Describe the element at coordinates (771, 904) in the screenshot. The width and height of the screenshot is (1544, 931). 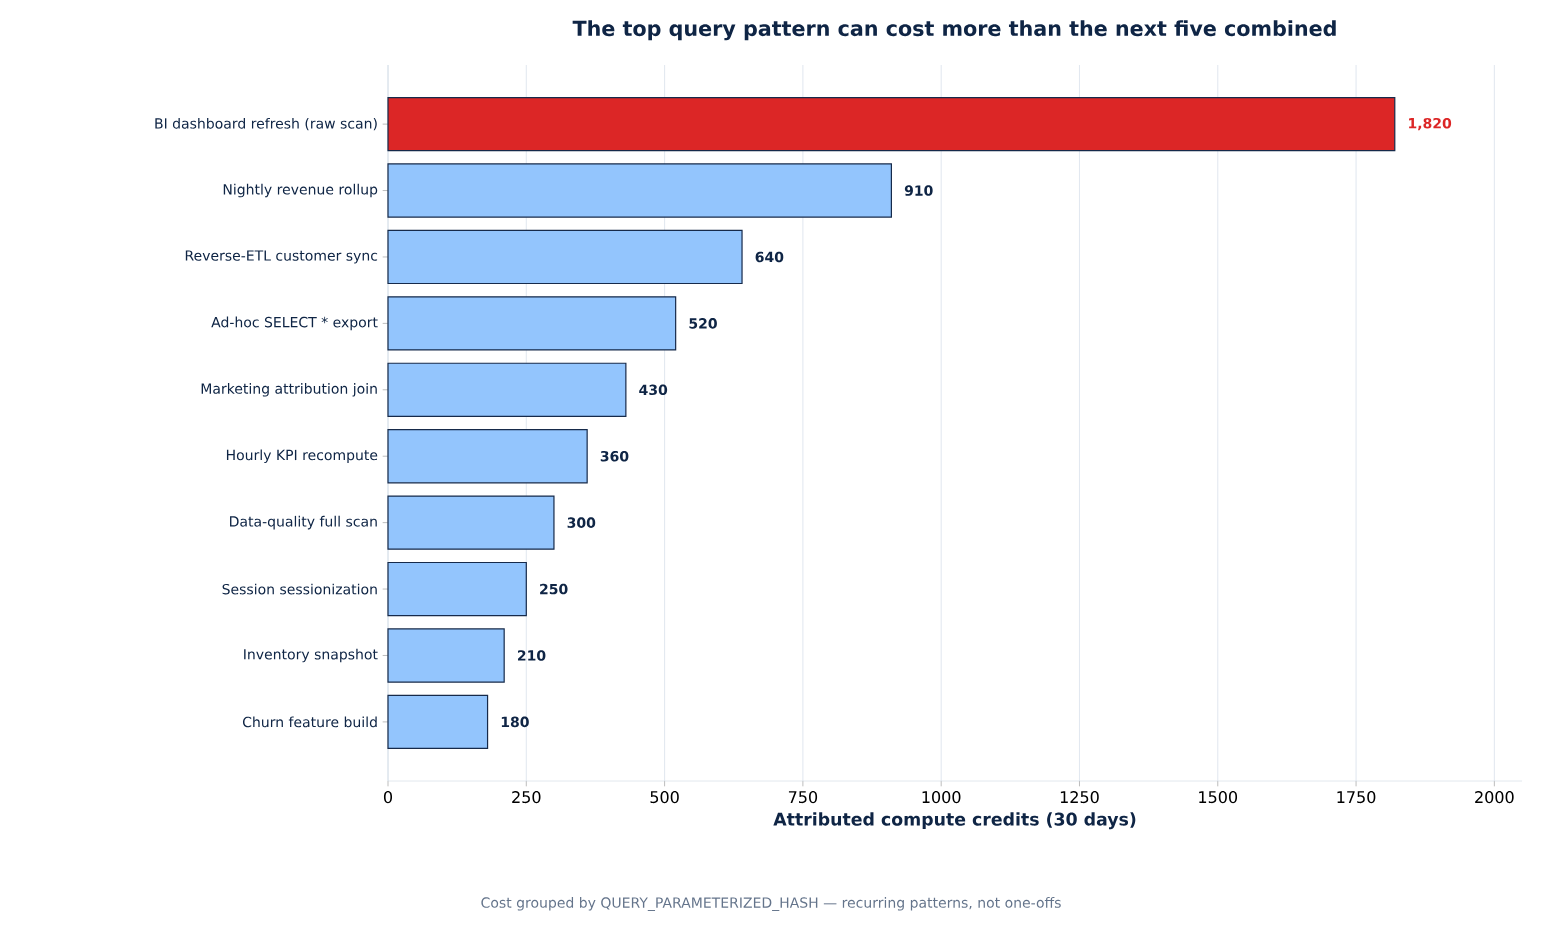
I see `text: Cost grouped by QUERY_PARAMETERIZED_HASH — recurring patterns, not one-offs` at that location.